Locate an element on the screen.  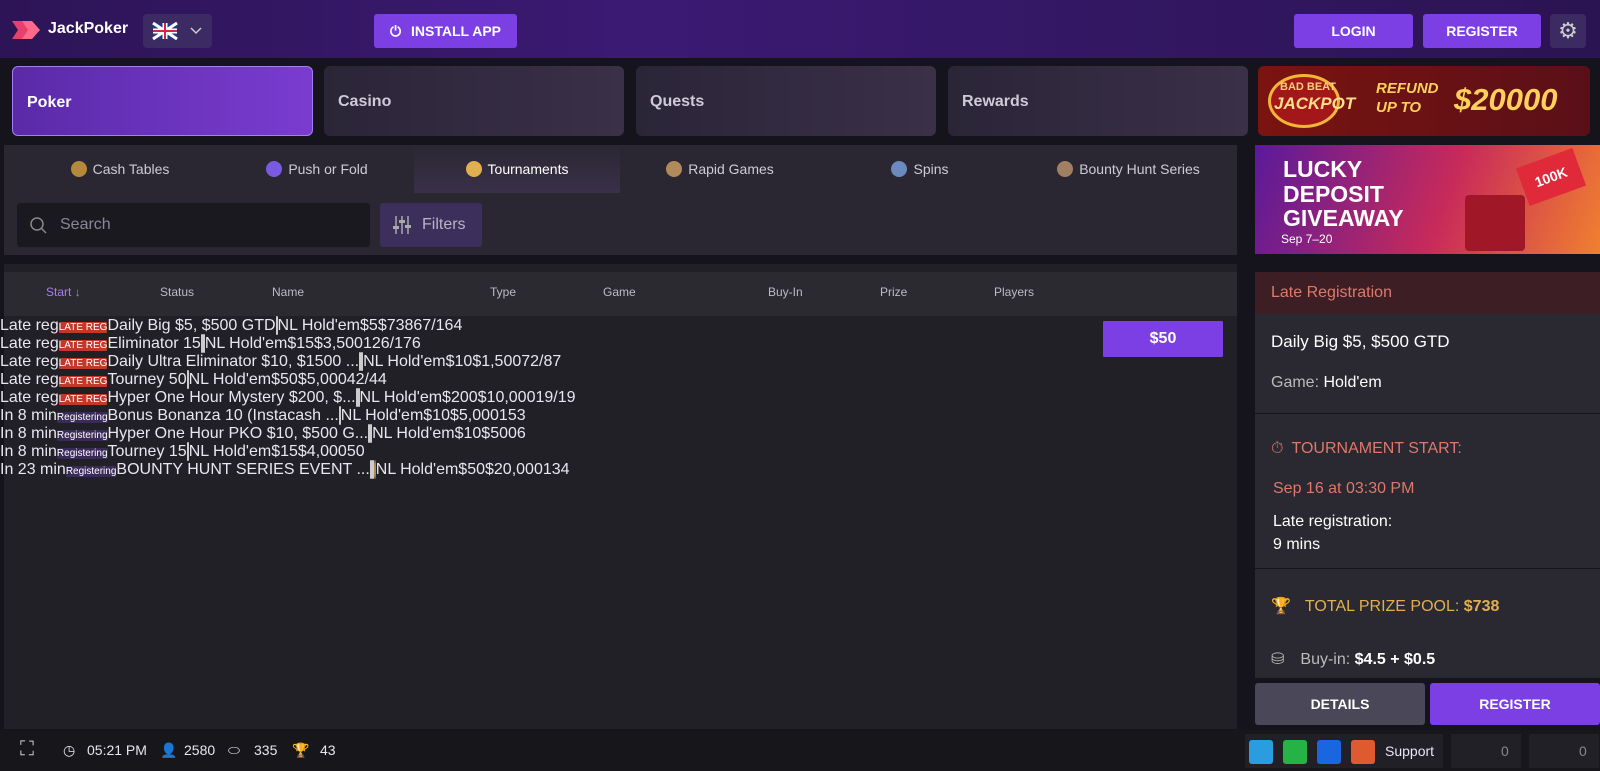
sort-arrow: ↓ is located at coordinates (77, 292).